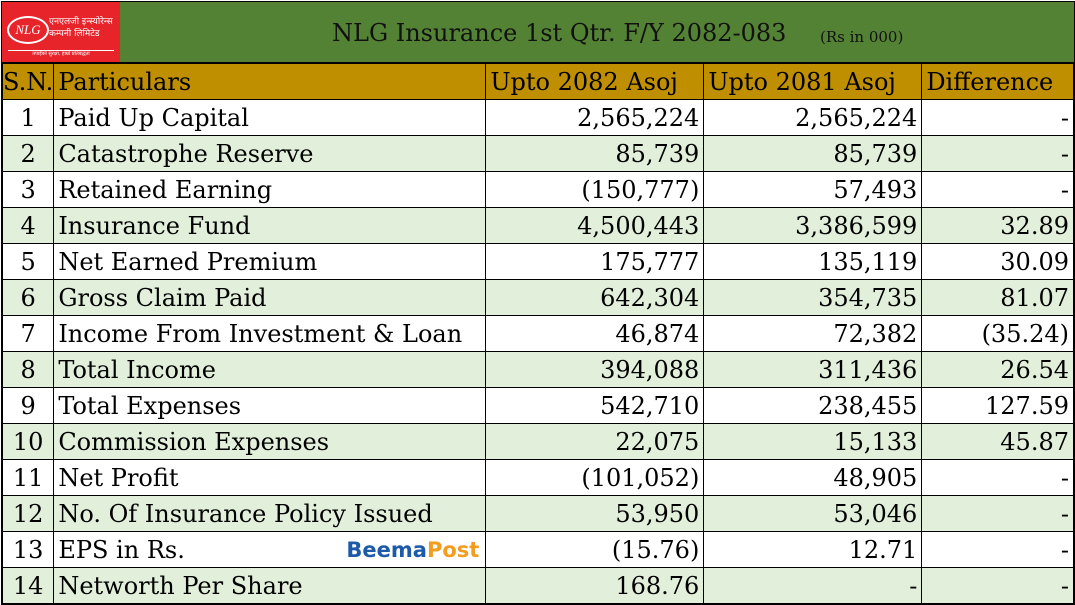 The width and height of the screenshot is (1075, 605). What do you see at coordinates (595, 513) in the screenshot?
I see `cell-current: 53,950` at bounding box center [595, 513].